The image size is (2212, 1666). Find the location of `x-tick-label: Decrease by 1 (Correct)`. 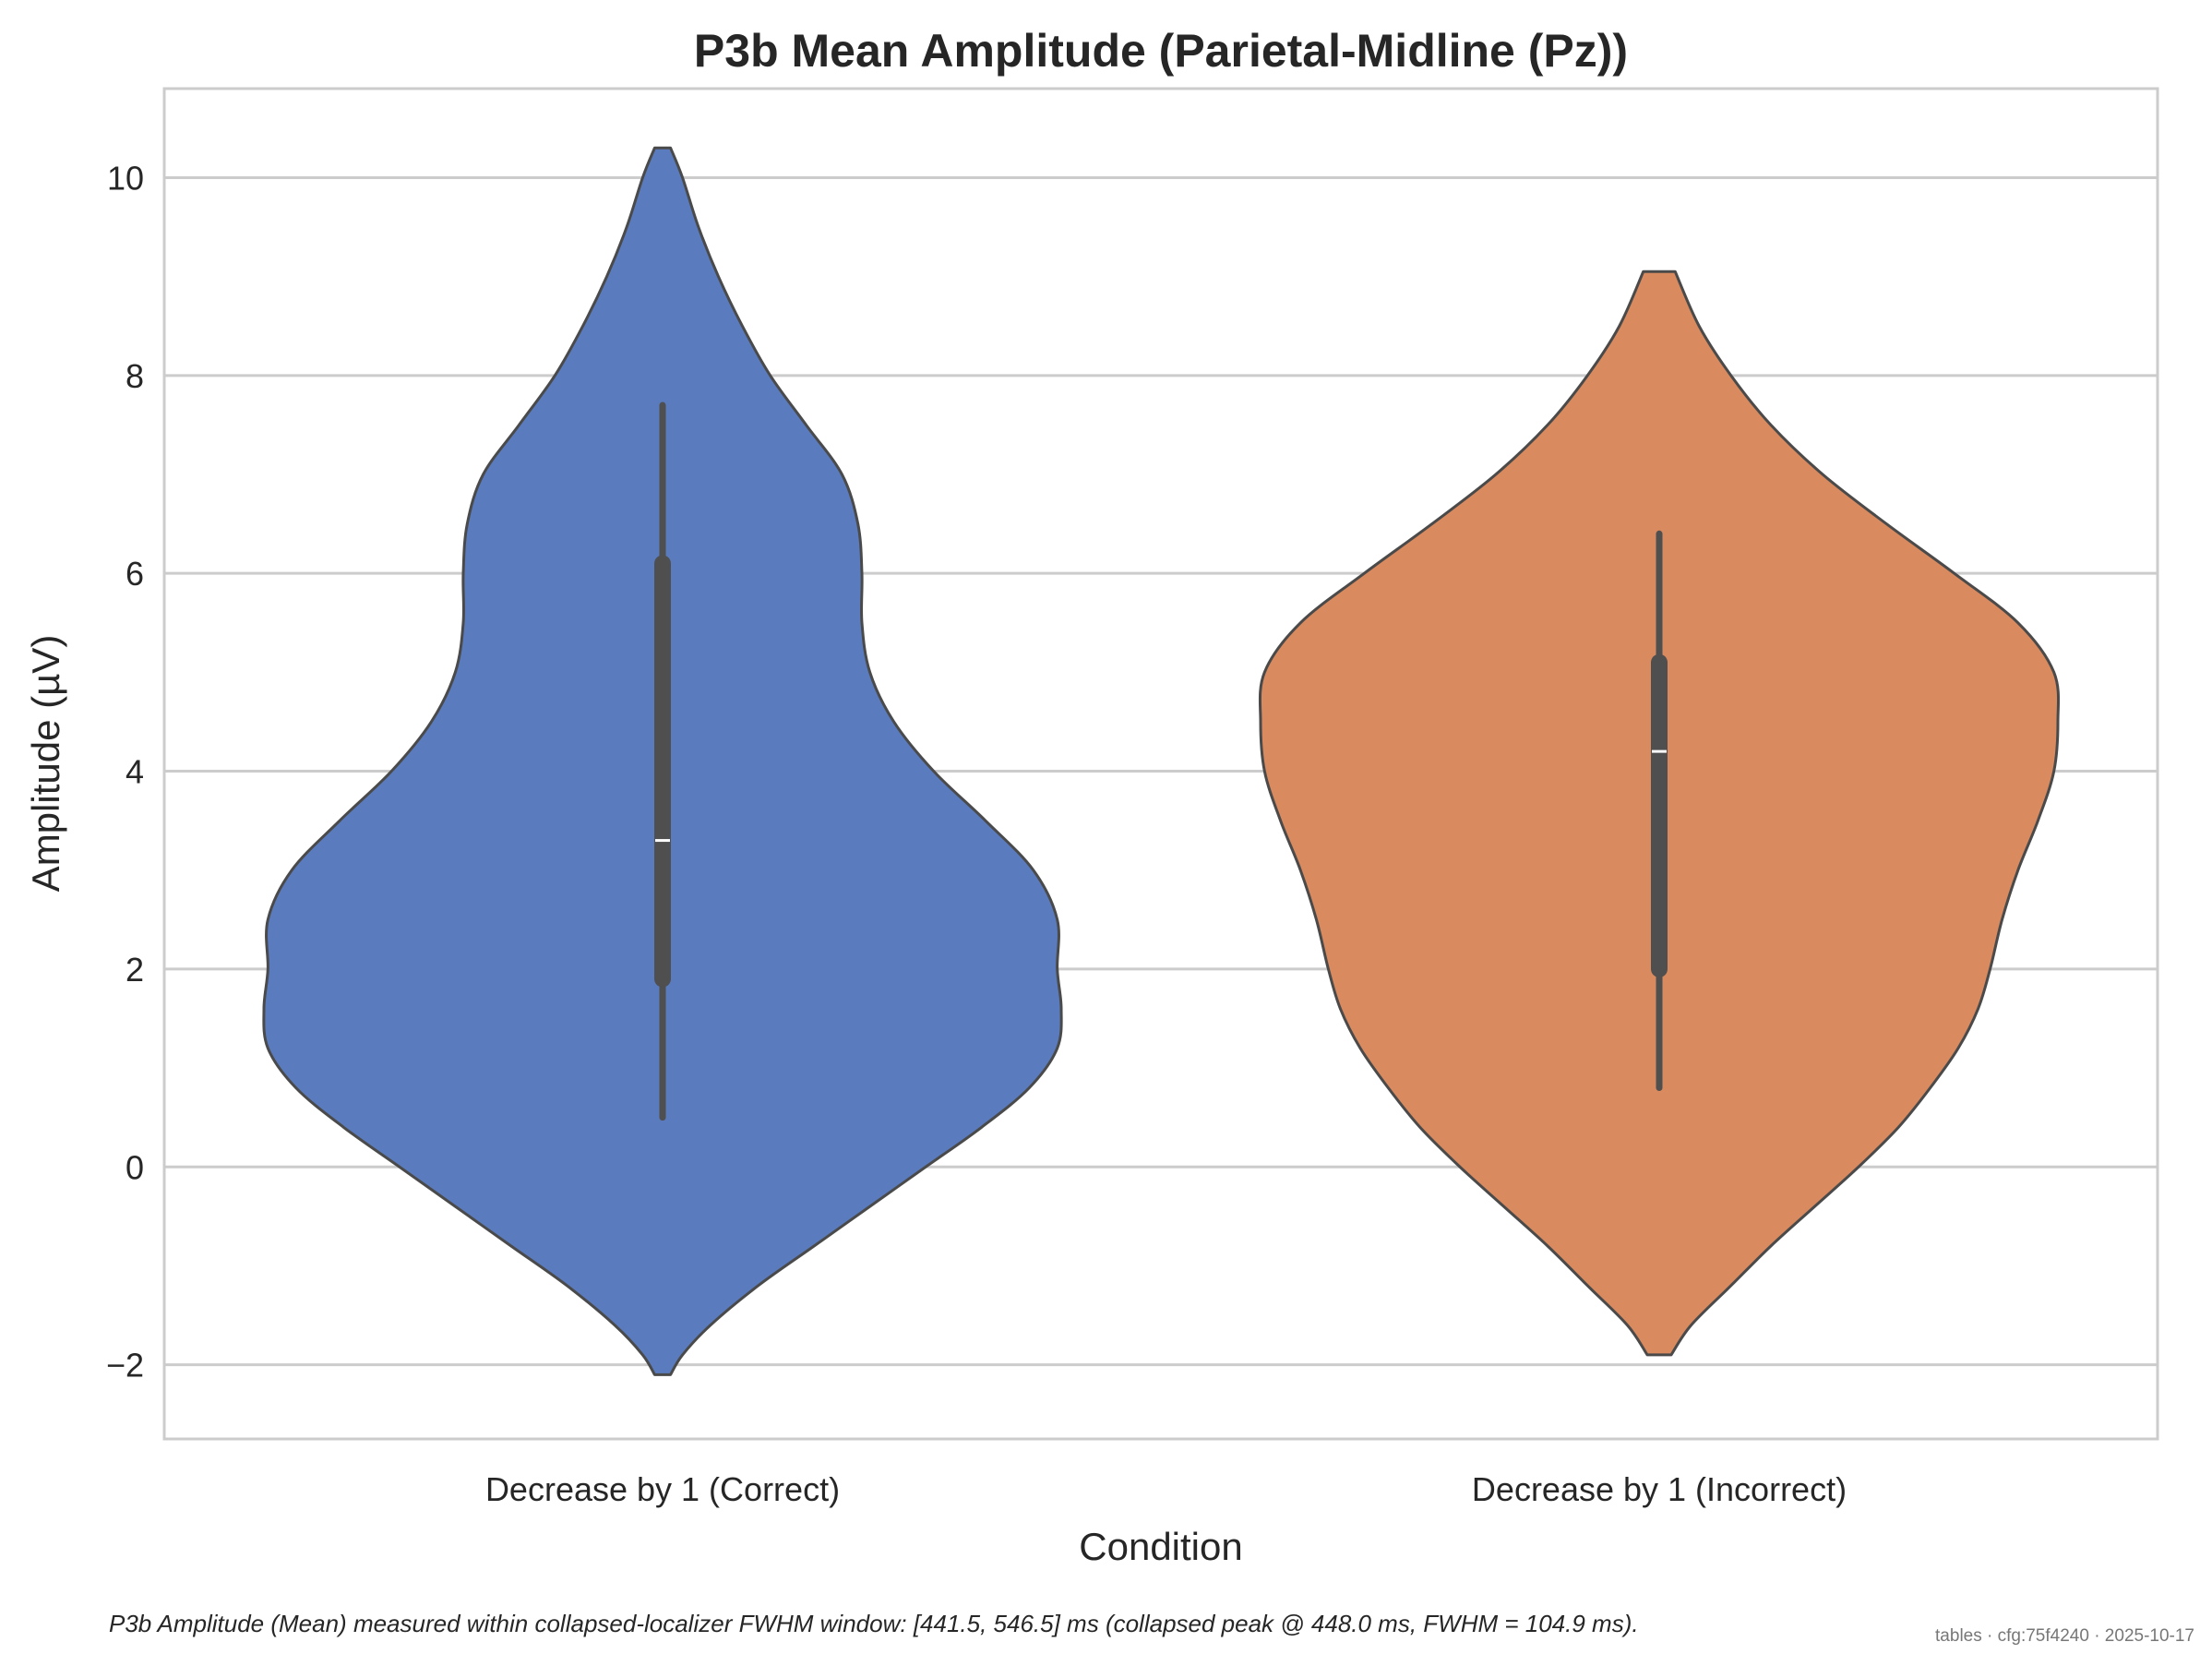

x-tick-label: Decrease by 1 (Correct) is located at coordinates (662, 1489).